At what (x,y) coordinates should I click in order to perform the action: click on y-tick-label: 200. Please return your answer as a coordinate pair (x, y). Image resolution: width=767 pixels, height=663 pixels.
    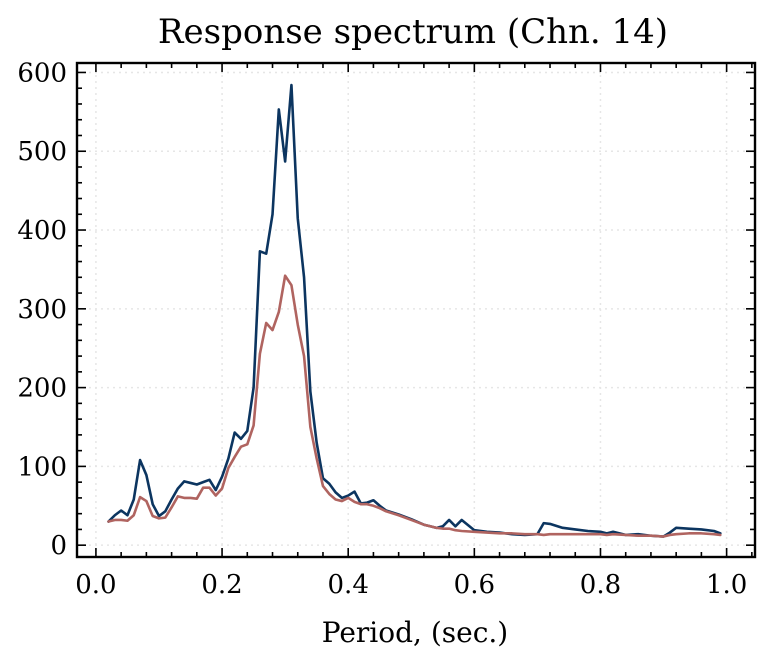
    Looking at the image, I should click on (42, 389).